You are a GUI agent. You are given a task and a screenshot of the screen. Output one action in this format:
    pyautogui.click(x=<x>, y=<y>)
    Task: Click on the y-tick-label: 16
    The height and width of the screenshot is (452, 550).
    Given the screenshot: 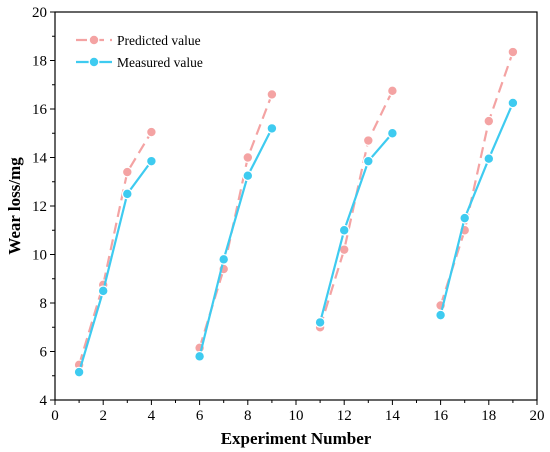 What is the action you would take?
    pyautogui.click(x=40, y=110)
    